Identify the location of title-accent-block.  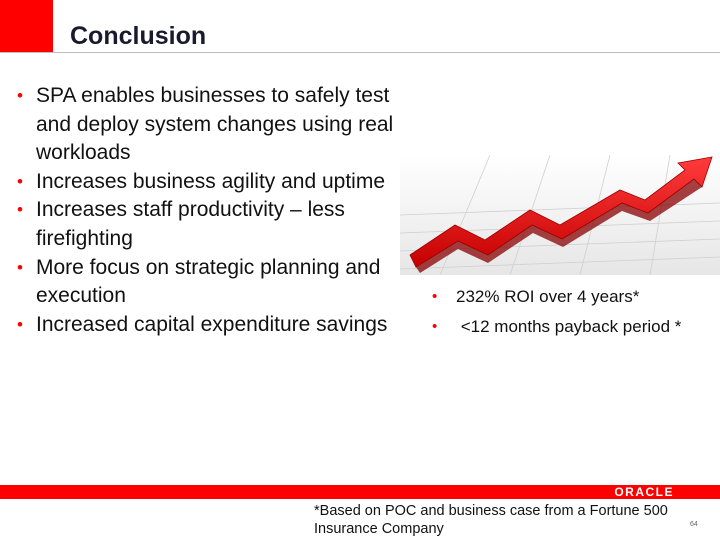
(26, 26).